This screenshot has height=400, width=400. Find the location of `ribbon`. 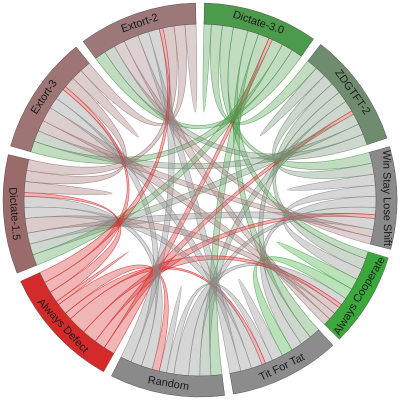

ribbon is located at coordinates (207, 68).